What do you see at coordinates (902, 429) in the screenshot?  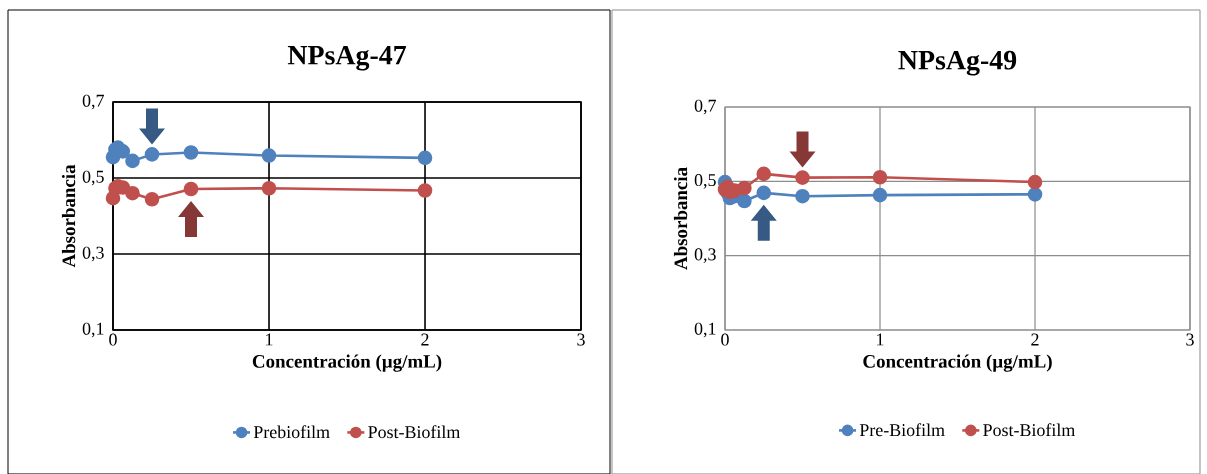 I see `legend-label: Pre-Biofilm` at bounding box center [902, 429].